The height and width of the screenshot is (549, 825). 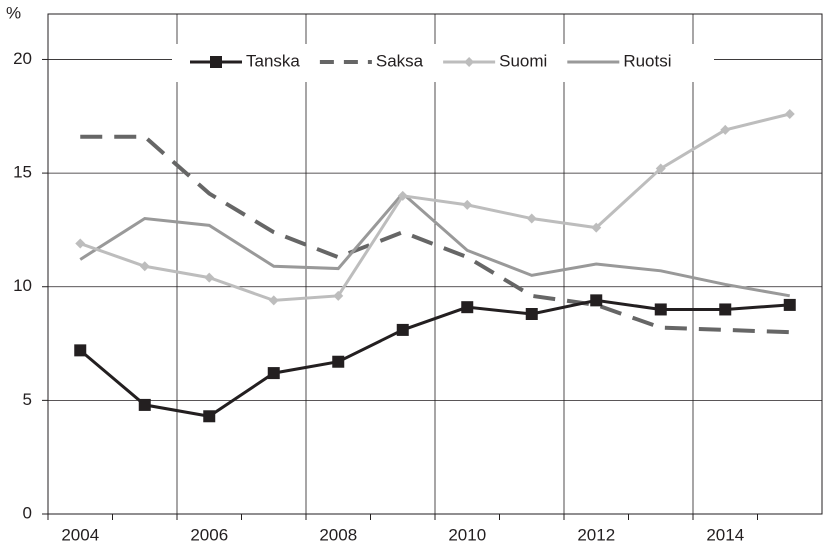 I want to click on legend-label: Tanska, so click(x=273, y=60).